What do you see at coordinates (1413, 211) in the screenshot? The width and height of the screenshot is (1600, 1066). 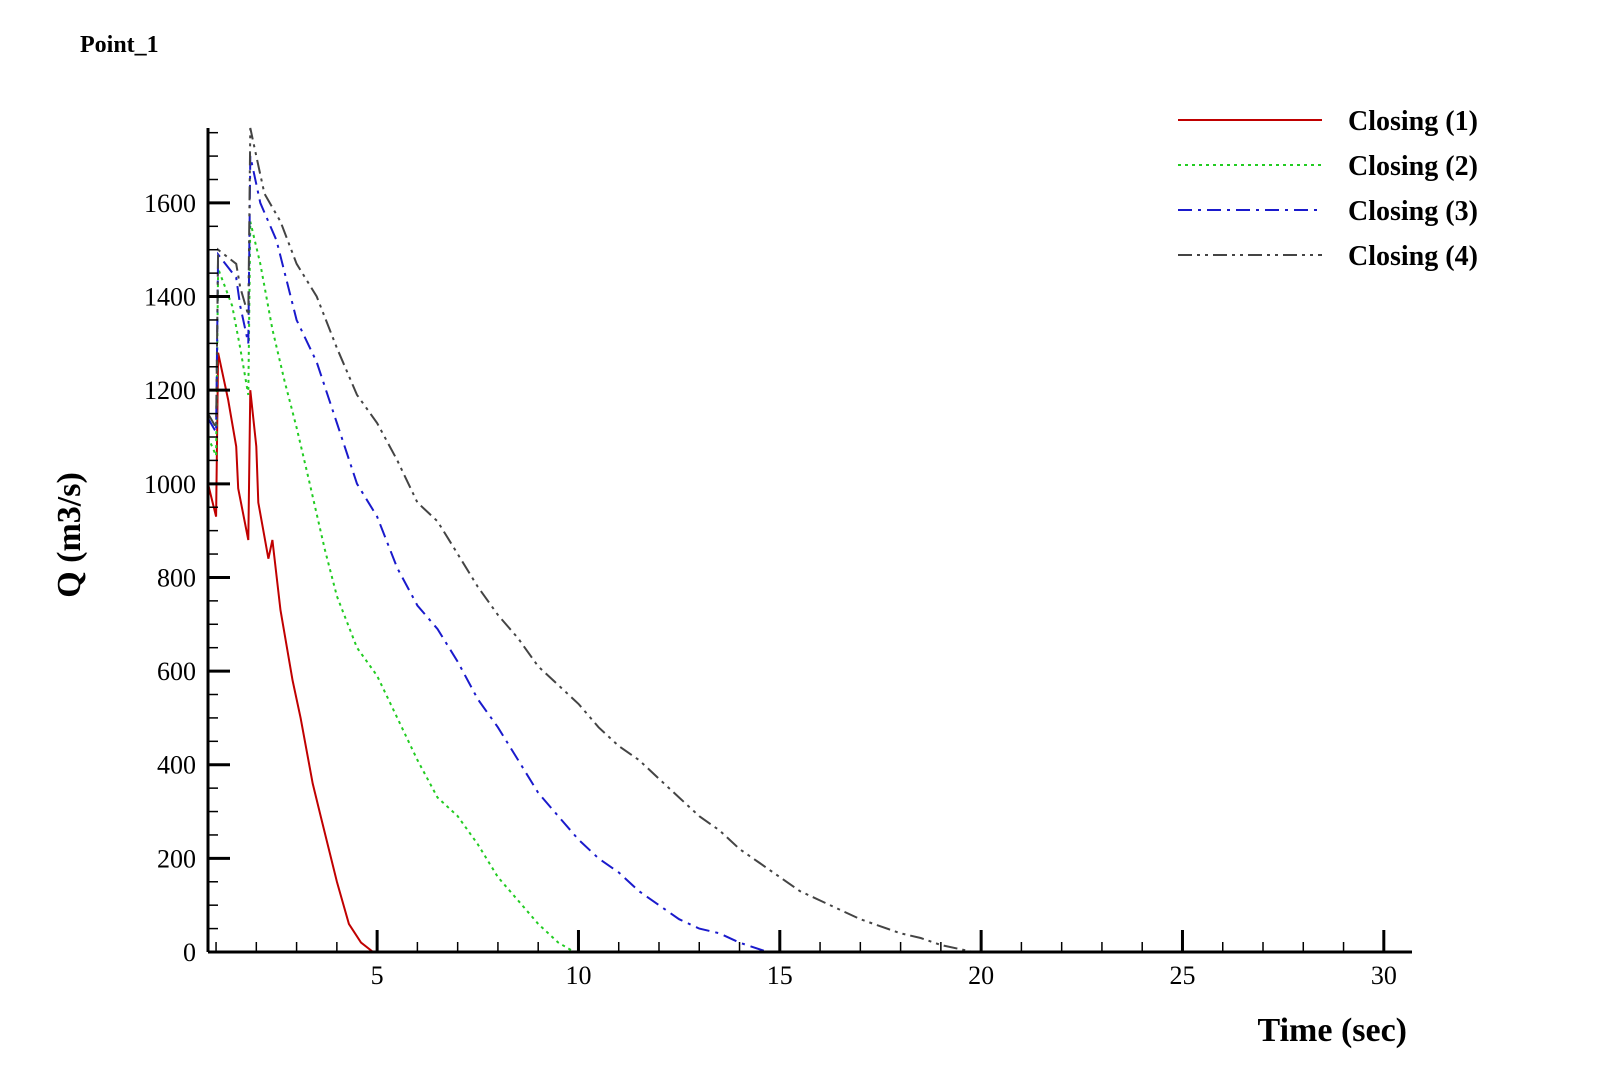 I see `legend-label-3: Closing (3)` at bounding box center [1413, 211].